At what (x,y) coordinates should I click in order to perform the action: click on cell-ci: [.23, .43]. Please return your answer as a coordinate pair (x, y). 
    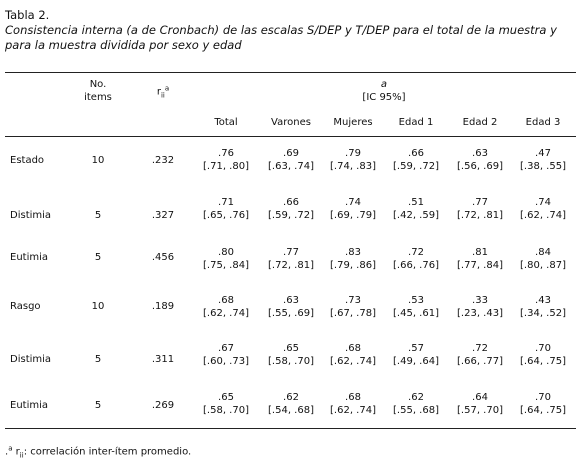
    Looking at the image, I should click on (480, 313).